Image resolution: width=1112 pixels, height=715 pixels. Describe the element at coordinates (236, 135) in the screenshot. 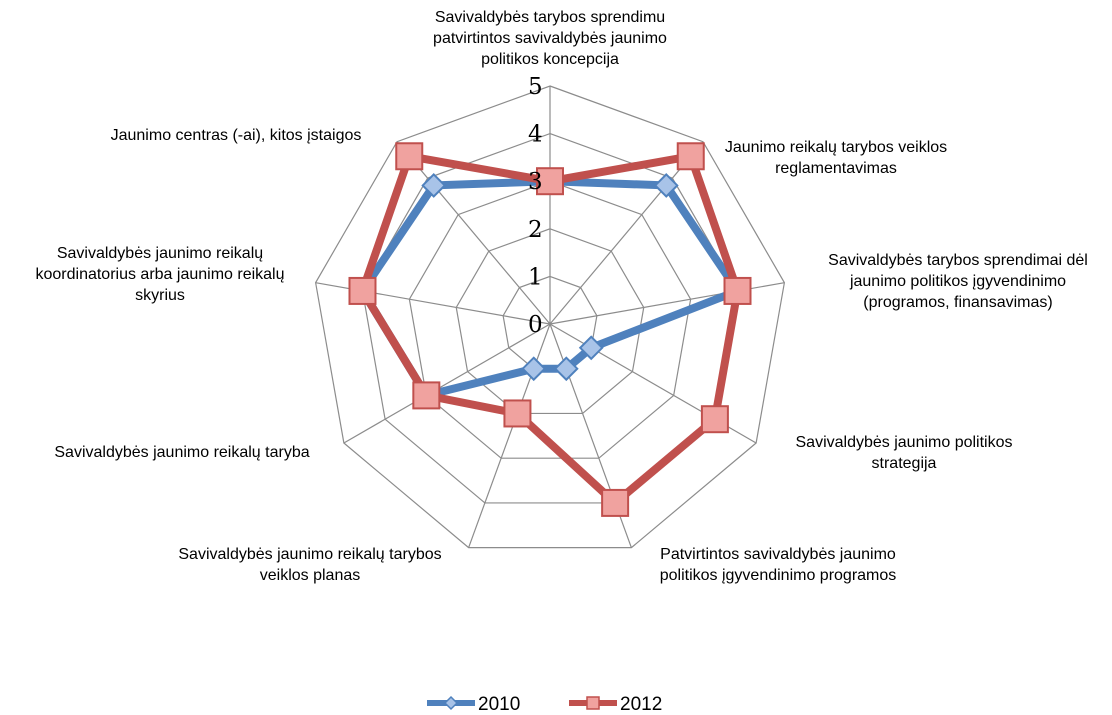

I see `category-label-8: Jaunimo centras (-ai), kitos įstaigos` at that location.